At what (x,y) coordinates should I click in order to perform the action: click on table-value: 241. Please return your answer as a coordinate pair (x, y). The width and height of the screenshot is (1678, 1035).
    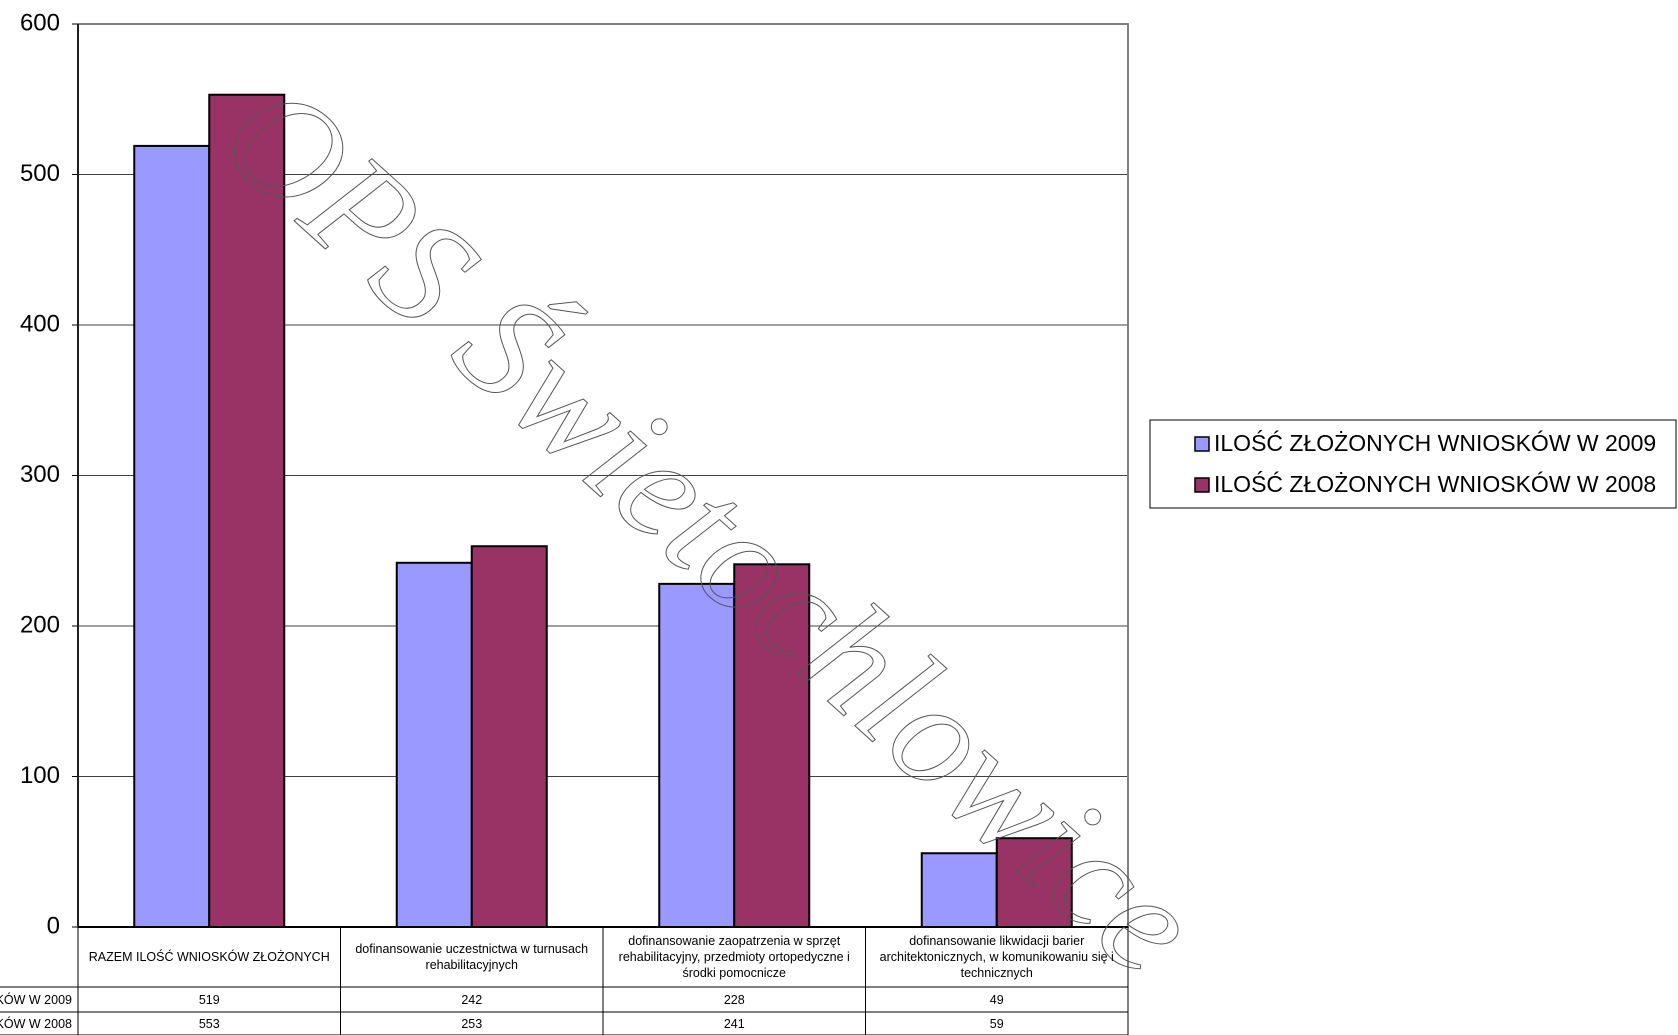
    Looking at the image, I should click on (734, 1023).